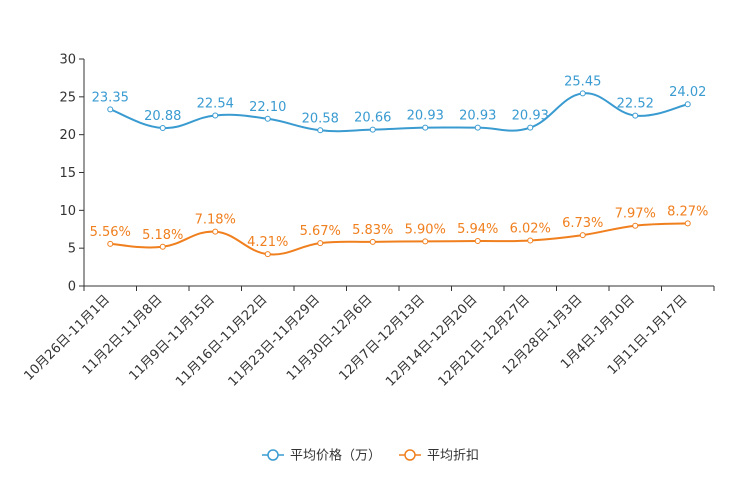 The image size is (744, 500). What do you see at coordinates (162, 116) in the screenshot?
I see `data-label: 20.88` at bounding box center [162, 116].